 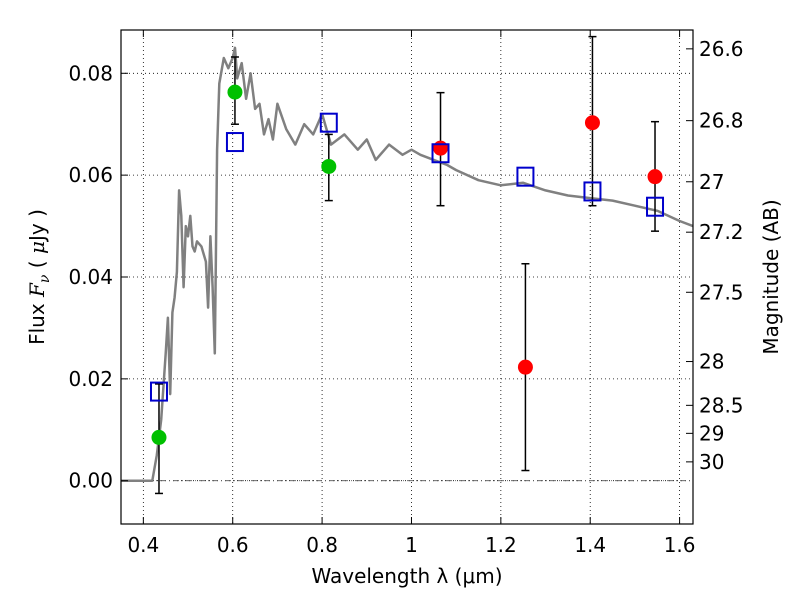 What do you see at coordinates (90, 379) in the screenshot?
I see `y-tick-label: 0.02` at bounding box center [90, 379].